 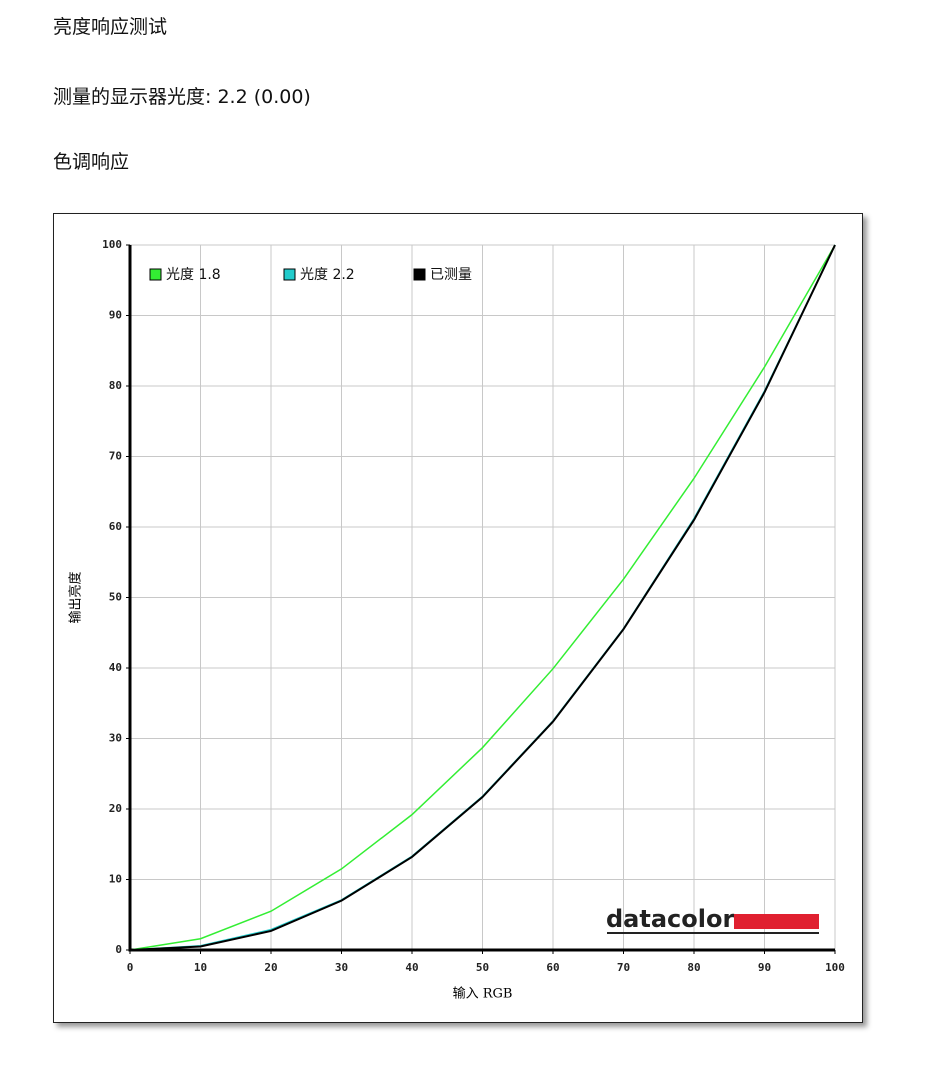 I want to click on x-tick-label: 0, so click(x=130, y=967).